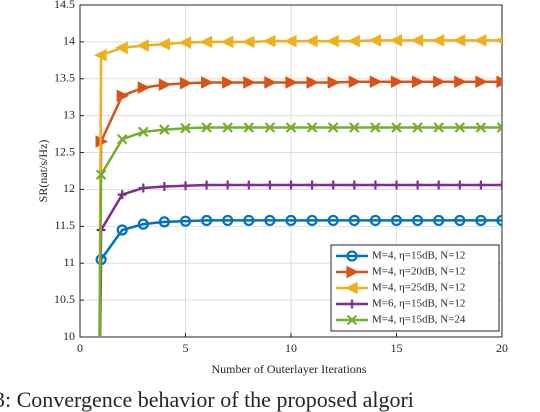 This screenshot has width=540, height=412. What do you see at coordinates (69, 188) in the screenshot?
I see `y-tick-label: 12` at bounding box center [69, 188].